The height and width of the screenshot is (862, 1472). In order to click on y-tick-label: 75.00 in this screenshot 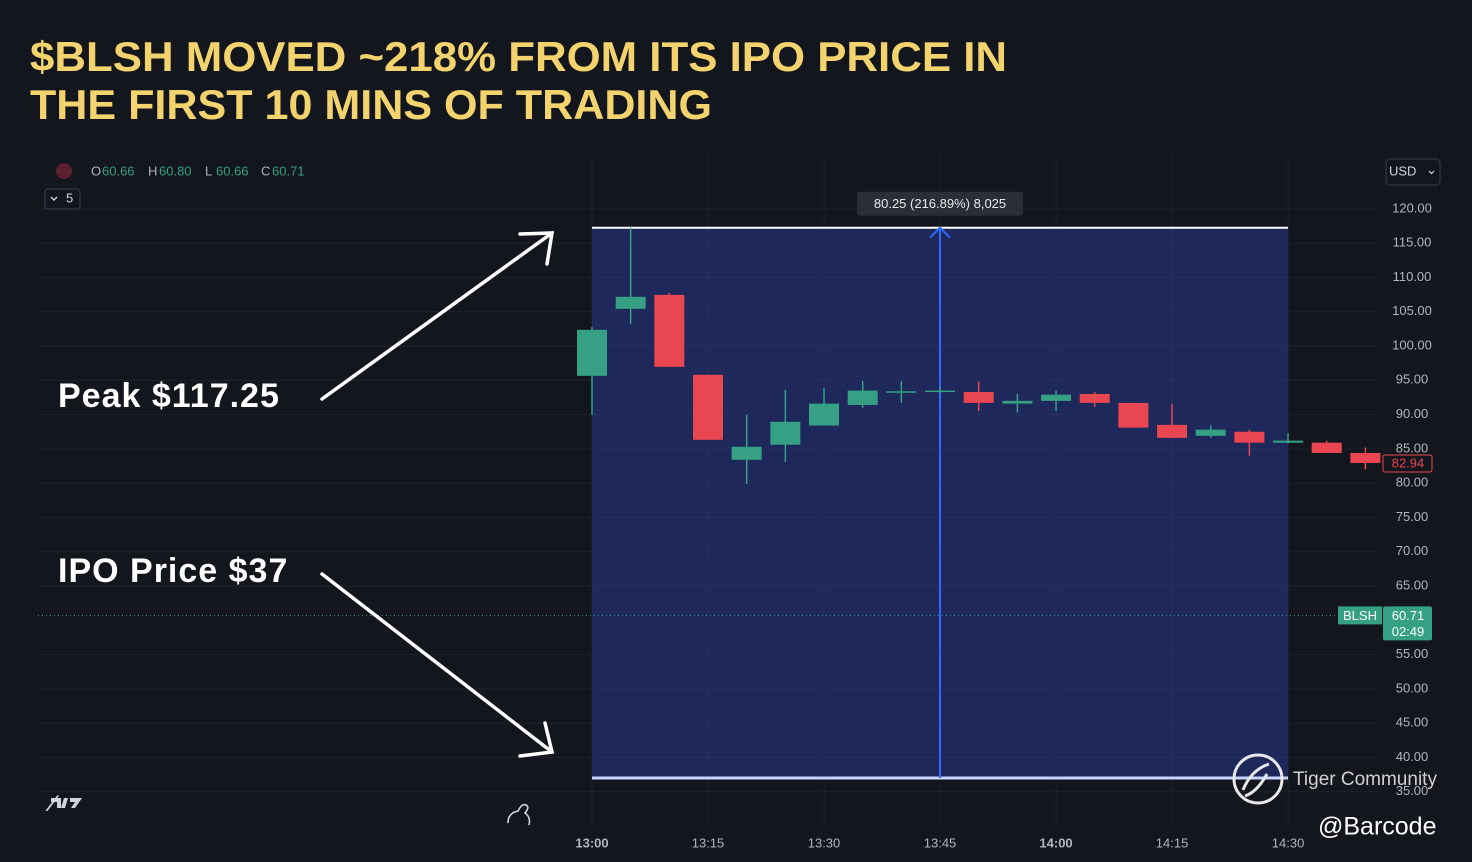, I will do `click(1412, 516)`.